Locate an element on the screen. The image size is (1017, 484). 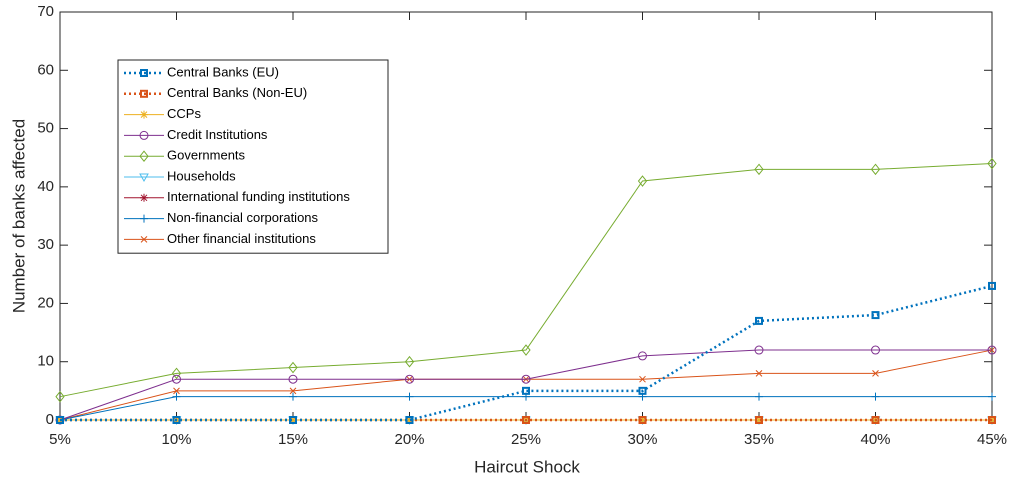
x-tick-label: 35% is located at coordinates (759, 439).